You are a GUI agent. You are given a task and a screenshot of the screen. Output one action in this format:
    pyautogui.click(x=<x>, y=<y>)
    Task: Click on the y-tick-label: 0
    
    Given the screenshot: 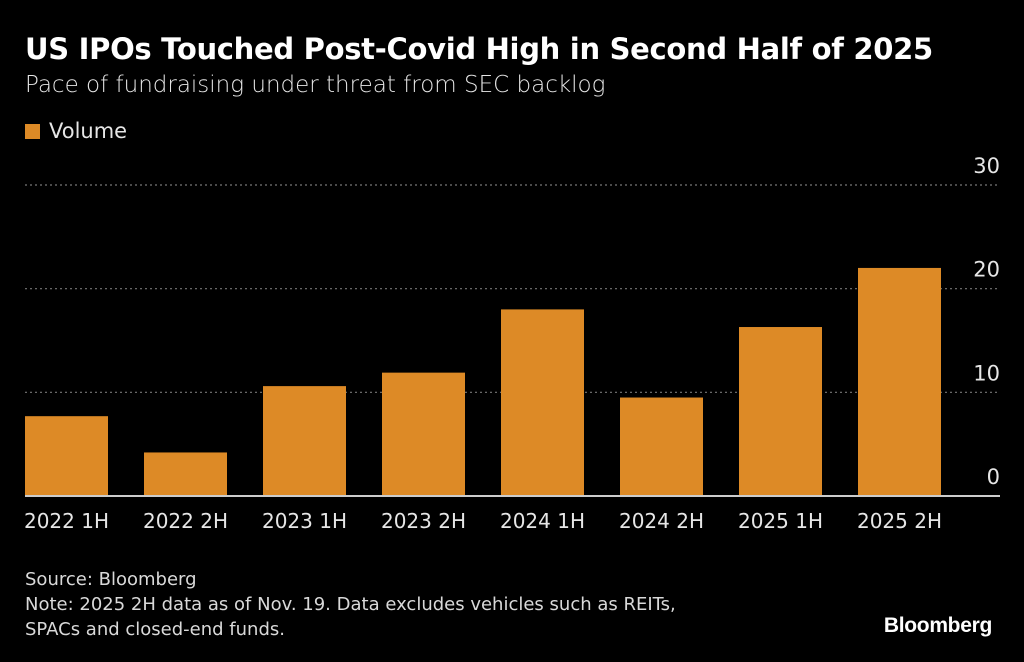 What is the action you would take?
    pyautogui.click(x=993, y=477)
    